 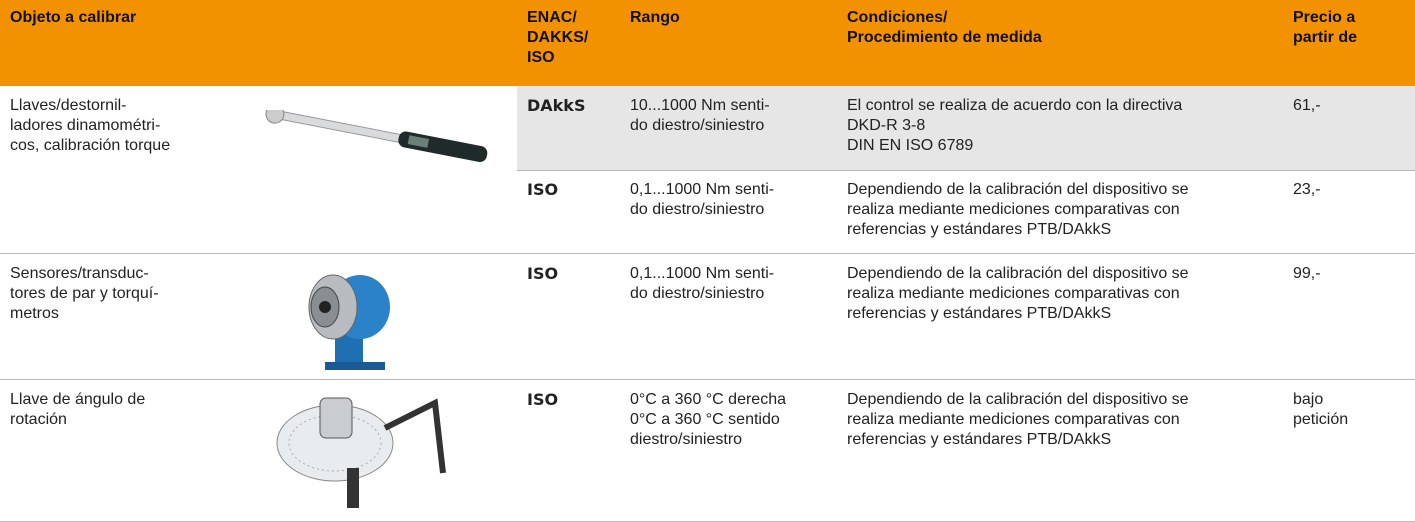 I want to click on price: 99,-, so click(x=1307, y=273).